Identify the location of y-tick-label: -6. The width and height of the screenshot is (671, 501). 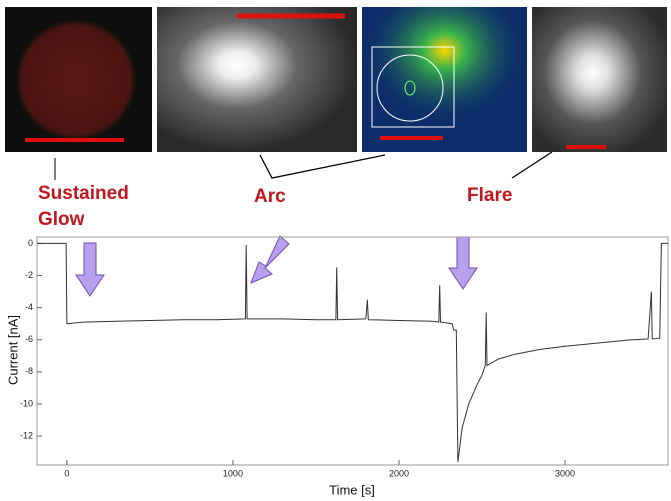
(29, 339).